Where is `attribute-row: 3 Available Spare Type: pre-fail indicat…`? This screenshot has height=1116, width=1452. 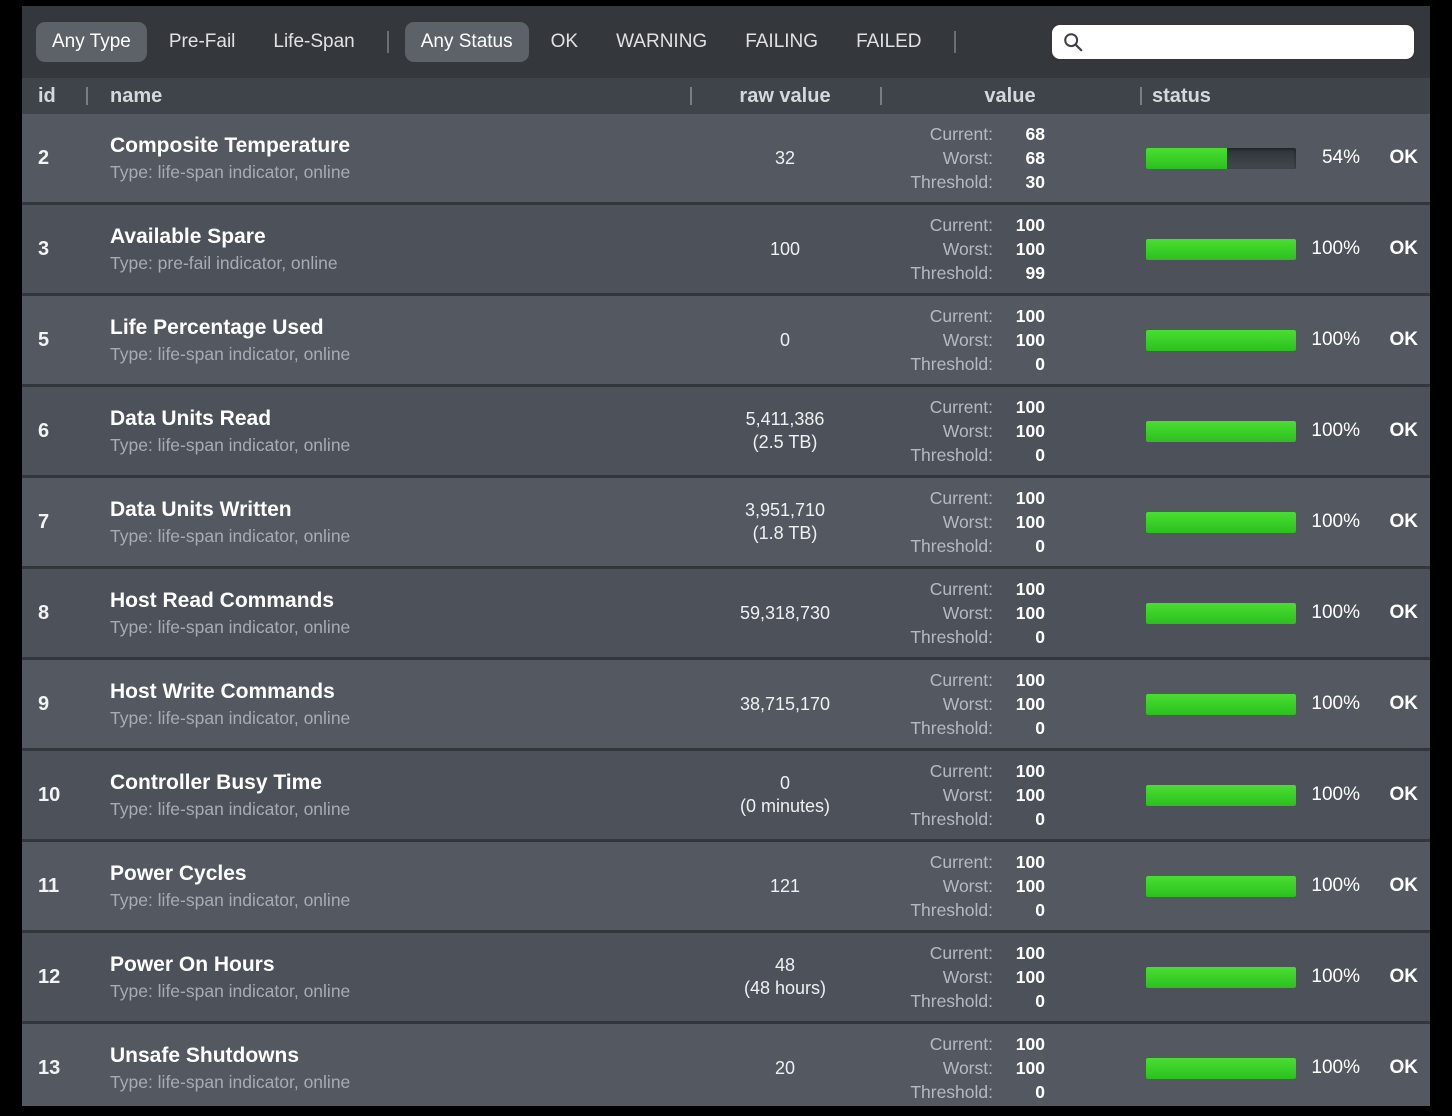 attribute-row: 3 Available Spare Type: pre-fail indicat… is located at coordinates (726, 250).